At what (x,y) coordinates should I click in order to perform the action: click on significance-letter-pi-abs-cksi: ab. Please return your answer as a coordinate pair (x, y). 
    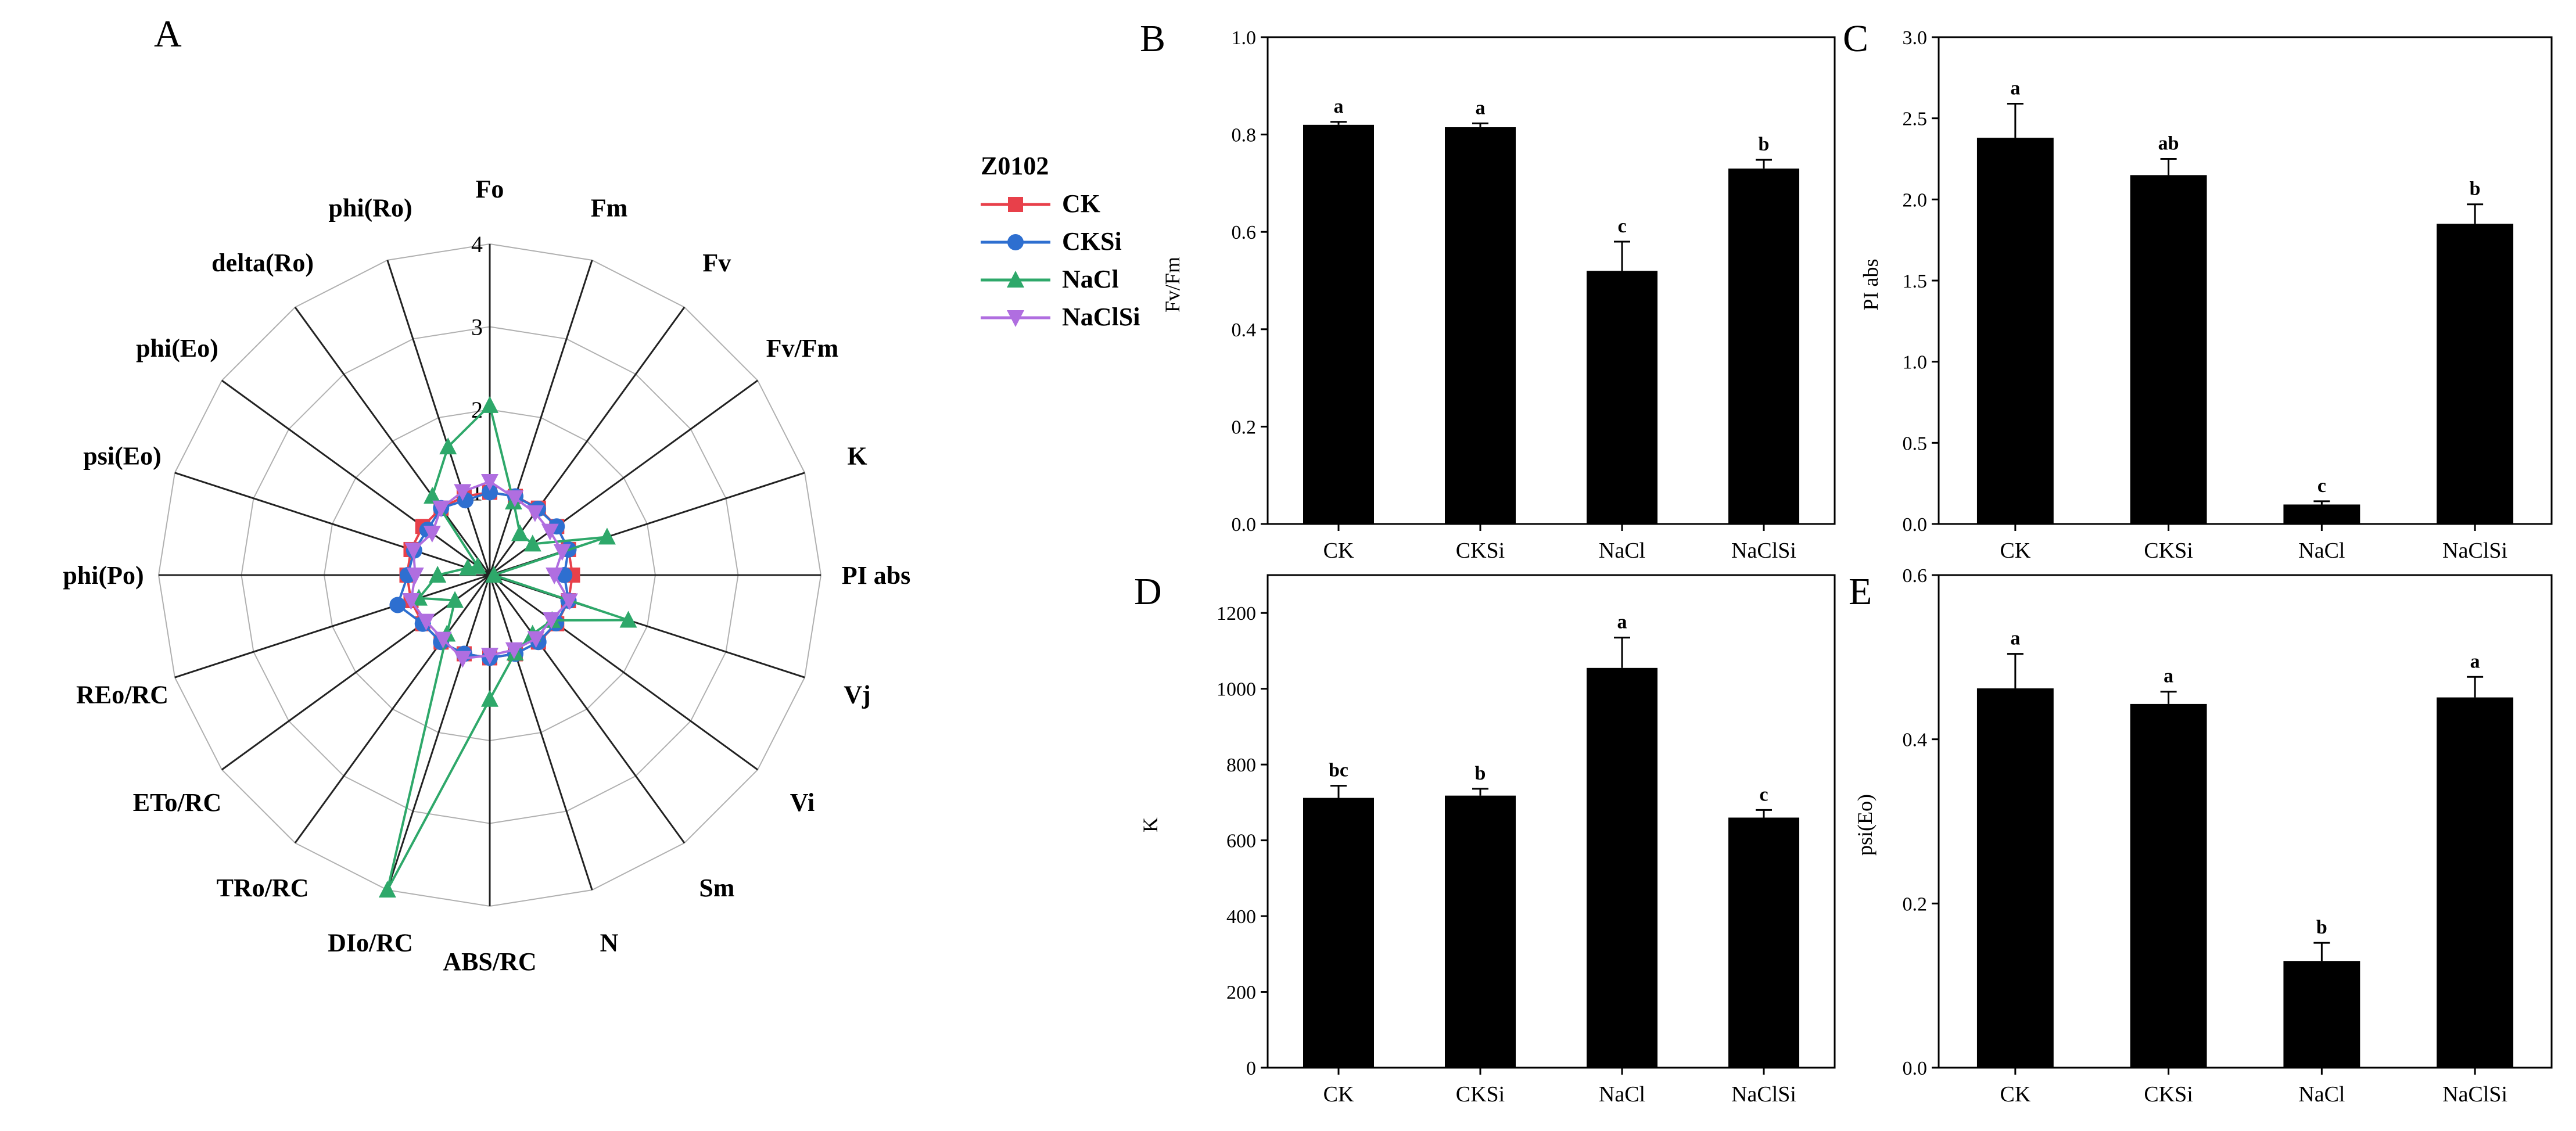
    Looking at the image, I should click on (2168, 144).